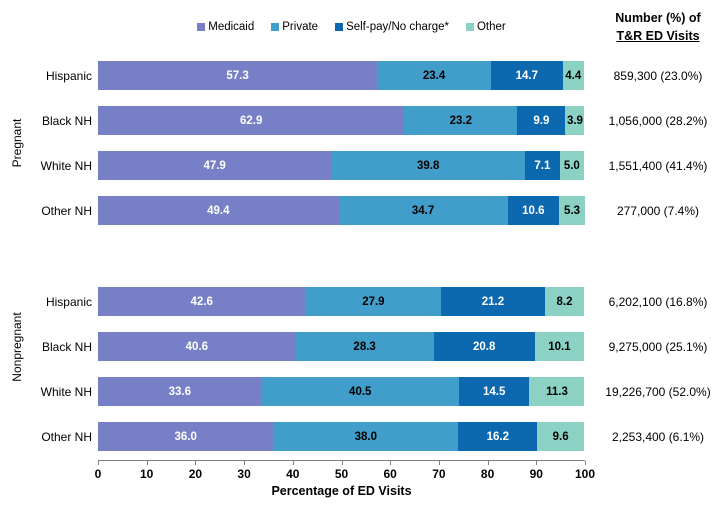 Image resolution: width=725 pixels, height=507 pixels. I want to click on legend-item-private: Private, so click(294, 27).